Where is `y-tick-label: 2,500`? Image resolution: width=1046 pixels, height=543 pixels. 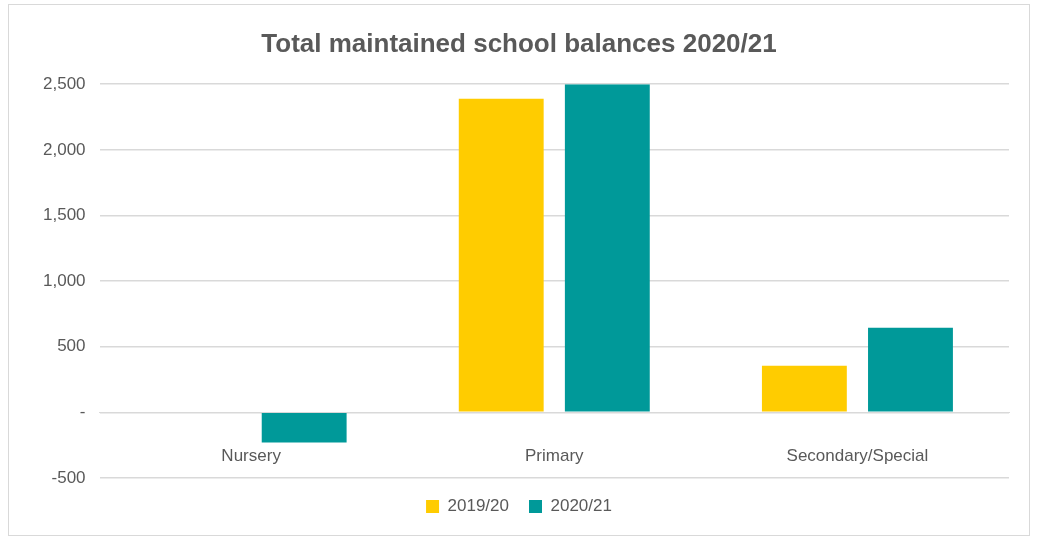
y-tick-label: 2,500 is located at coordinates (64, 83).